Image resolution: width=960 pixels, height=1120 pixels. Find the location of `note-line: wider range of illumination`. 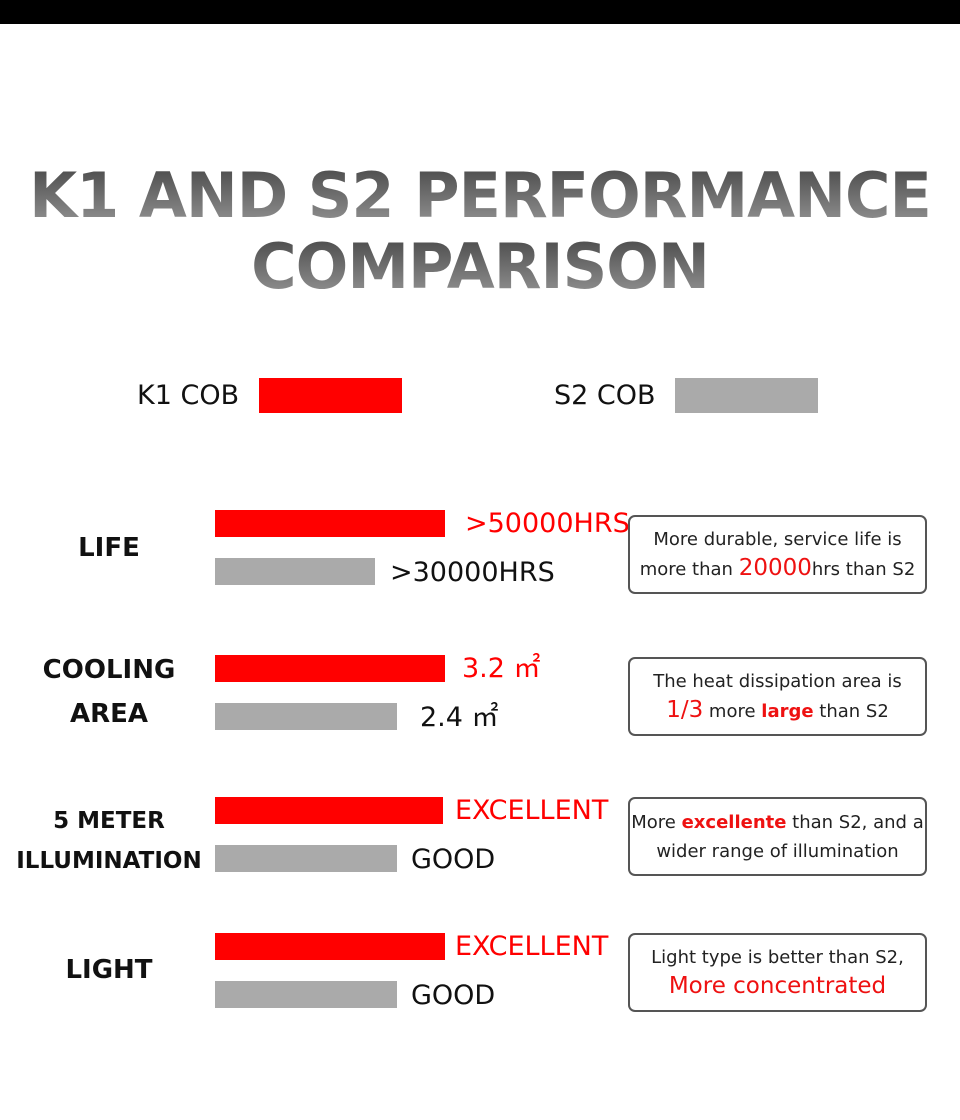

note-line: wider range of illumination is located at coordinates (777, 851).